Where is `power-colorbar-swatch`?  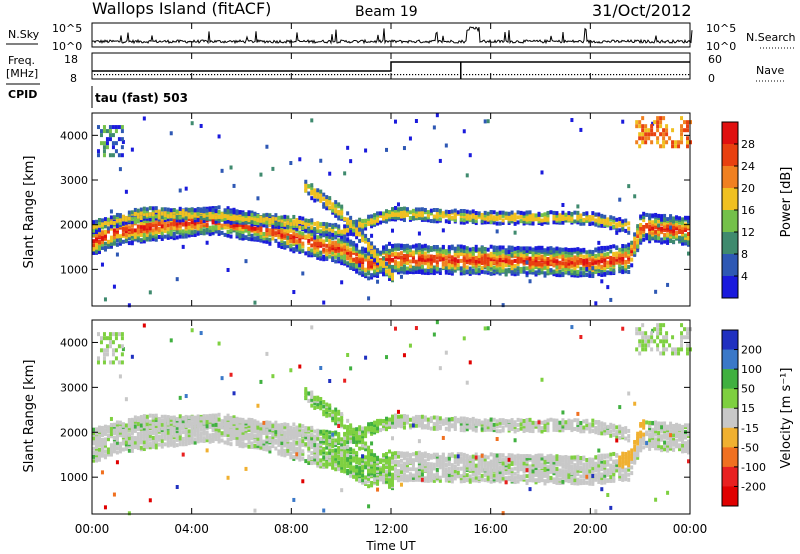
power-colorbar-swatch is located at coordinates (730, 199).